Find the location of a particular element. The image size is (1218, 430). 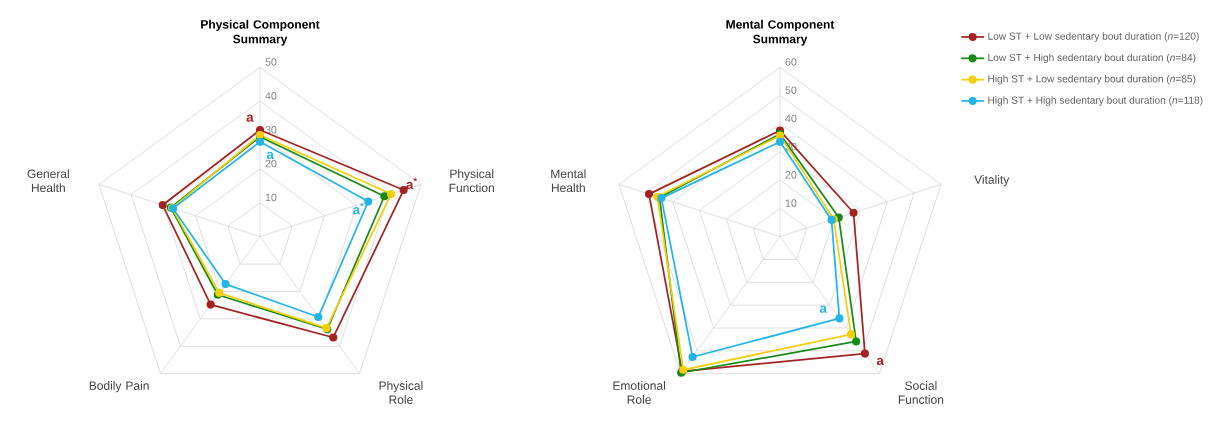

spoke-label: Social Function is located at coordinates (921, 392).